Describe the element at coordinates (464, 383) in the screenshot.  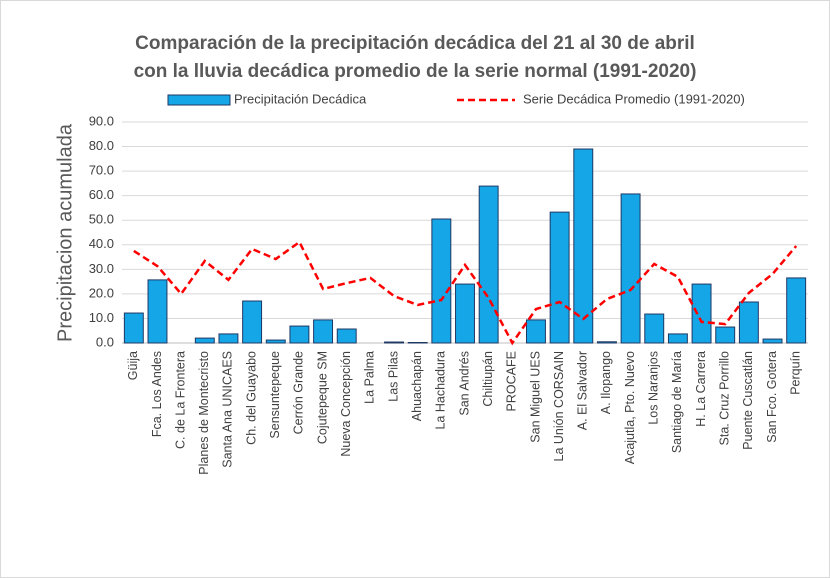
I see `x-tick-label: San Andrés` at that location.